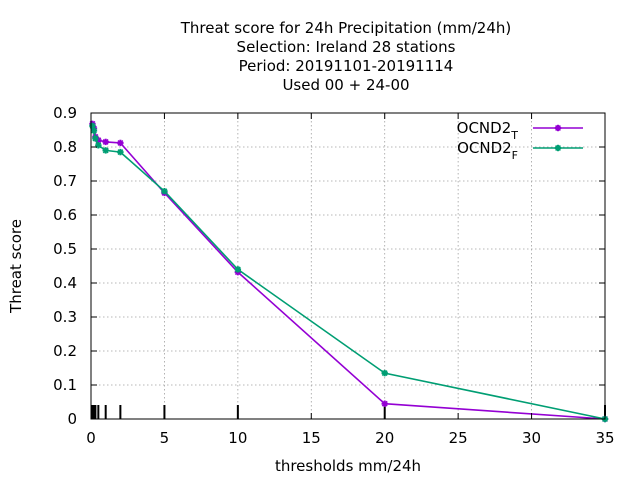 Image resolution: width=640 pixels, height=480 pixels. What do you see at coordinates (65, 215) in the screenshot?
I see `y-tick-label: 0.6` at bounding box center [65, 215].